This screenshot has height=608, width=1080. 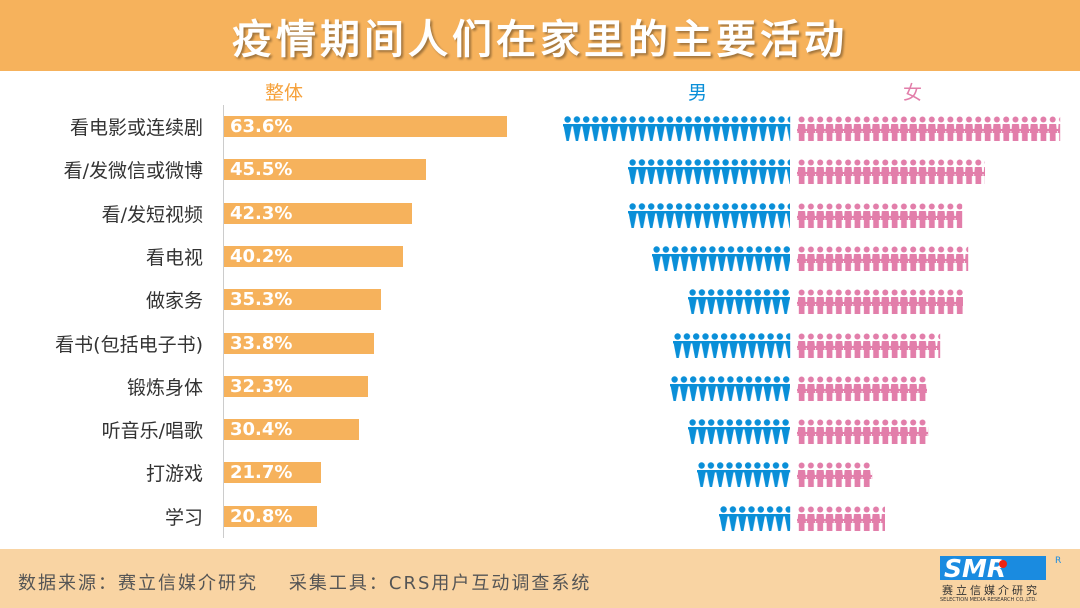 I want to click on category-label: 做家务, so click(x=174, y=301).